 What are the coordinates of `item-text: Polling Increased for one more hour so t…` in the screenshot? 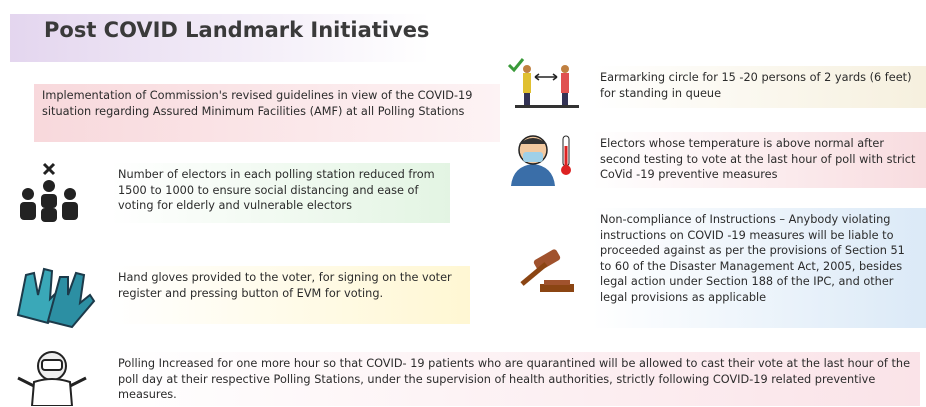 It's located at (515, 379).